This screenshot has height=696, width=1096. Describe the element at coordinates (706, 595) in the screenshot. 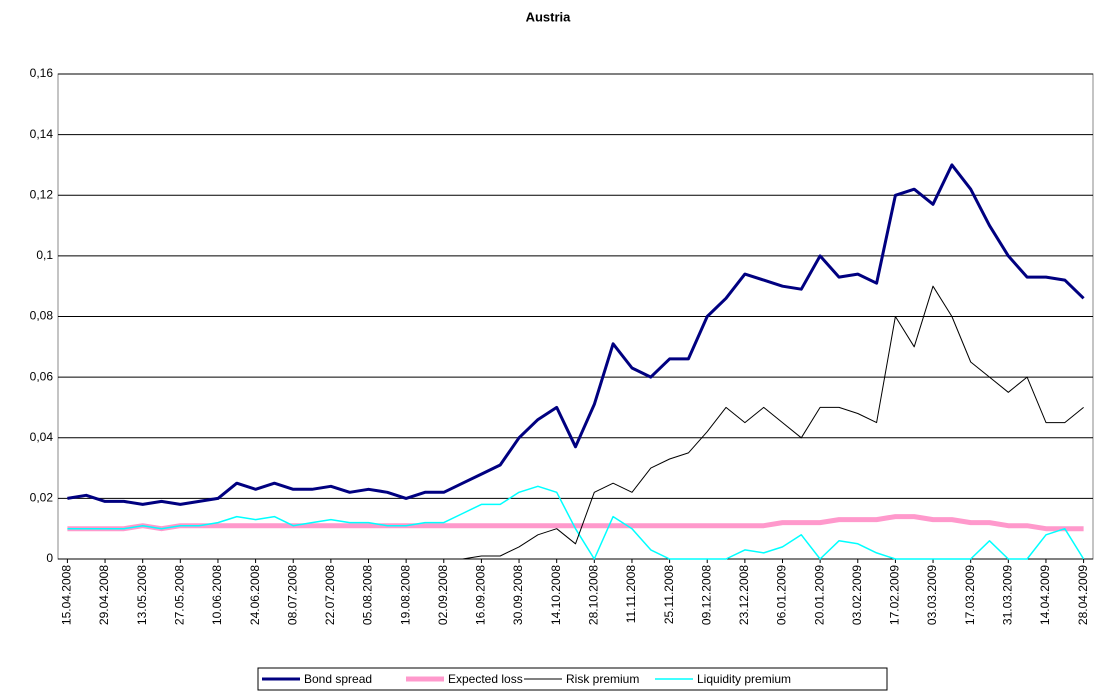

I see `x-tick-label: 09.12.2008` at that location.